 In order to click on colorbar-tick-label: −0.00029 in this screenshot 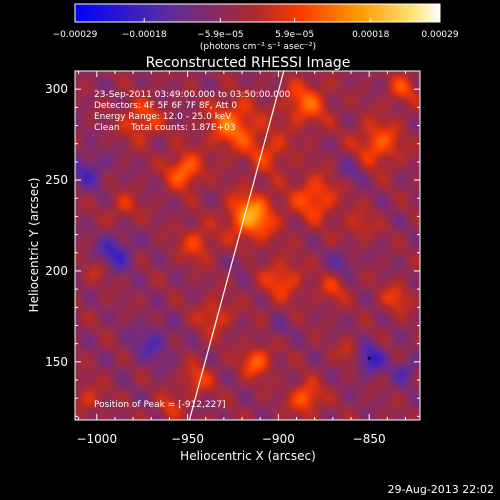, I will do `click(75, 35)`.